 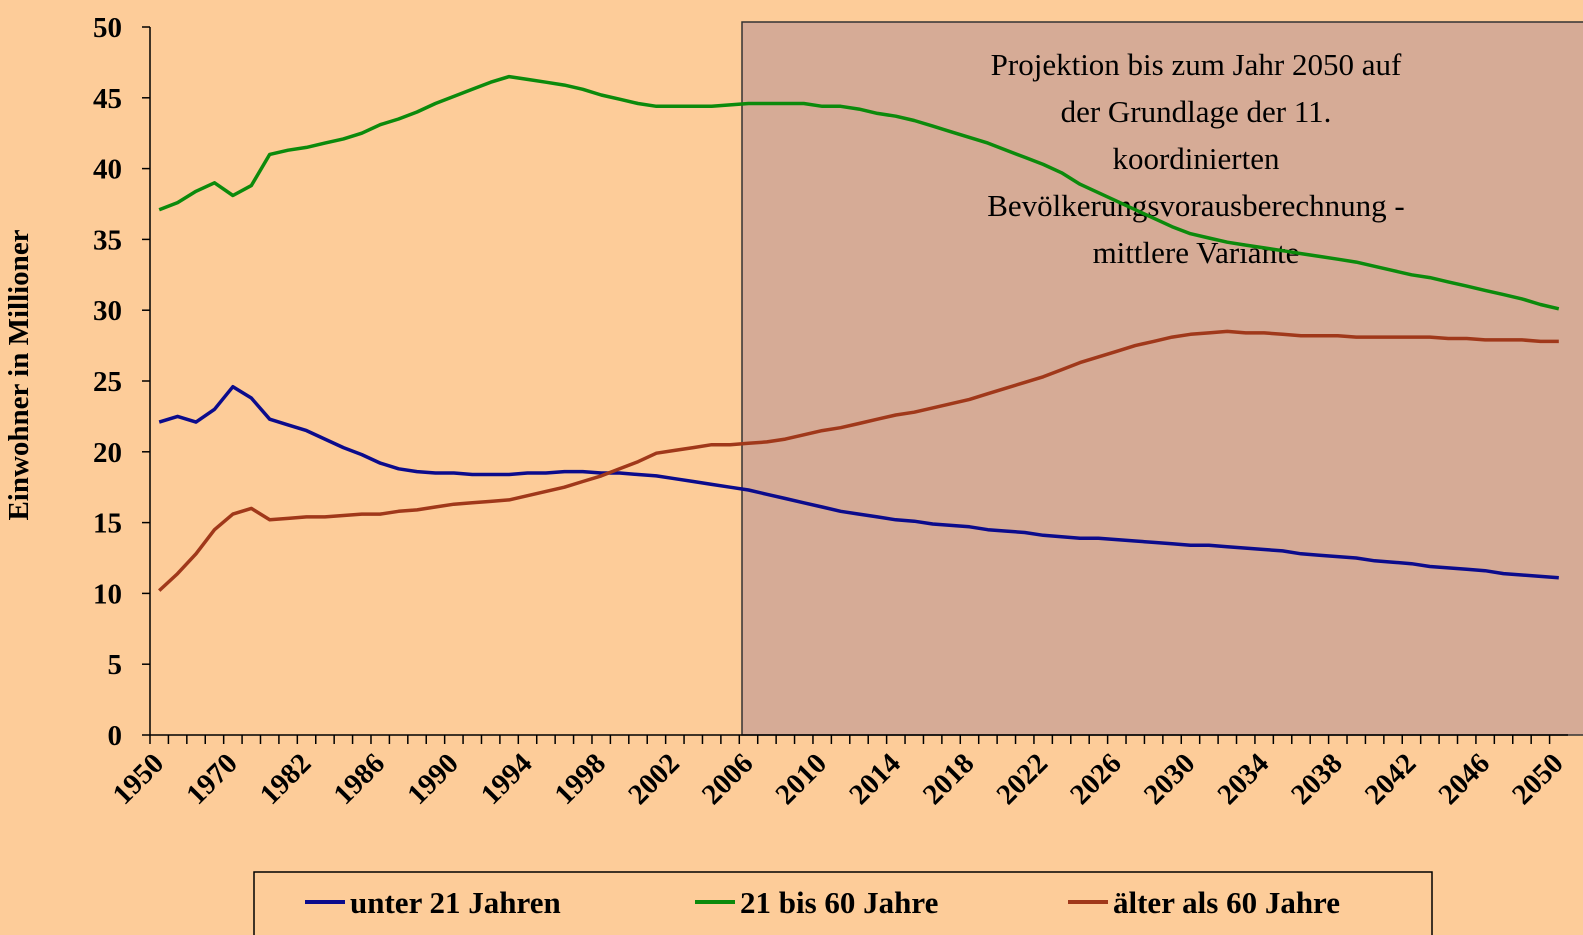 I want to click on x-tick-label: 2002, so click(x=654, y=779).